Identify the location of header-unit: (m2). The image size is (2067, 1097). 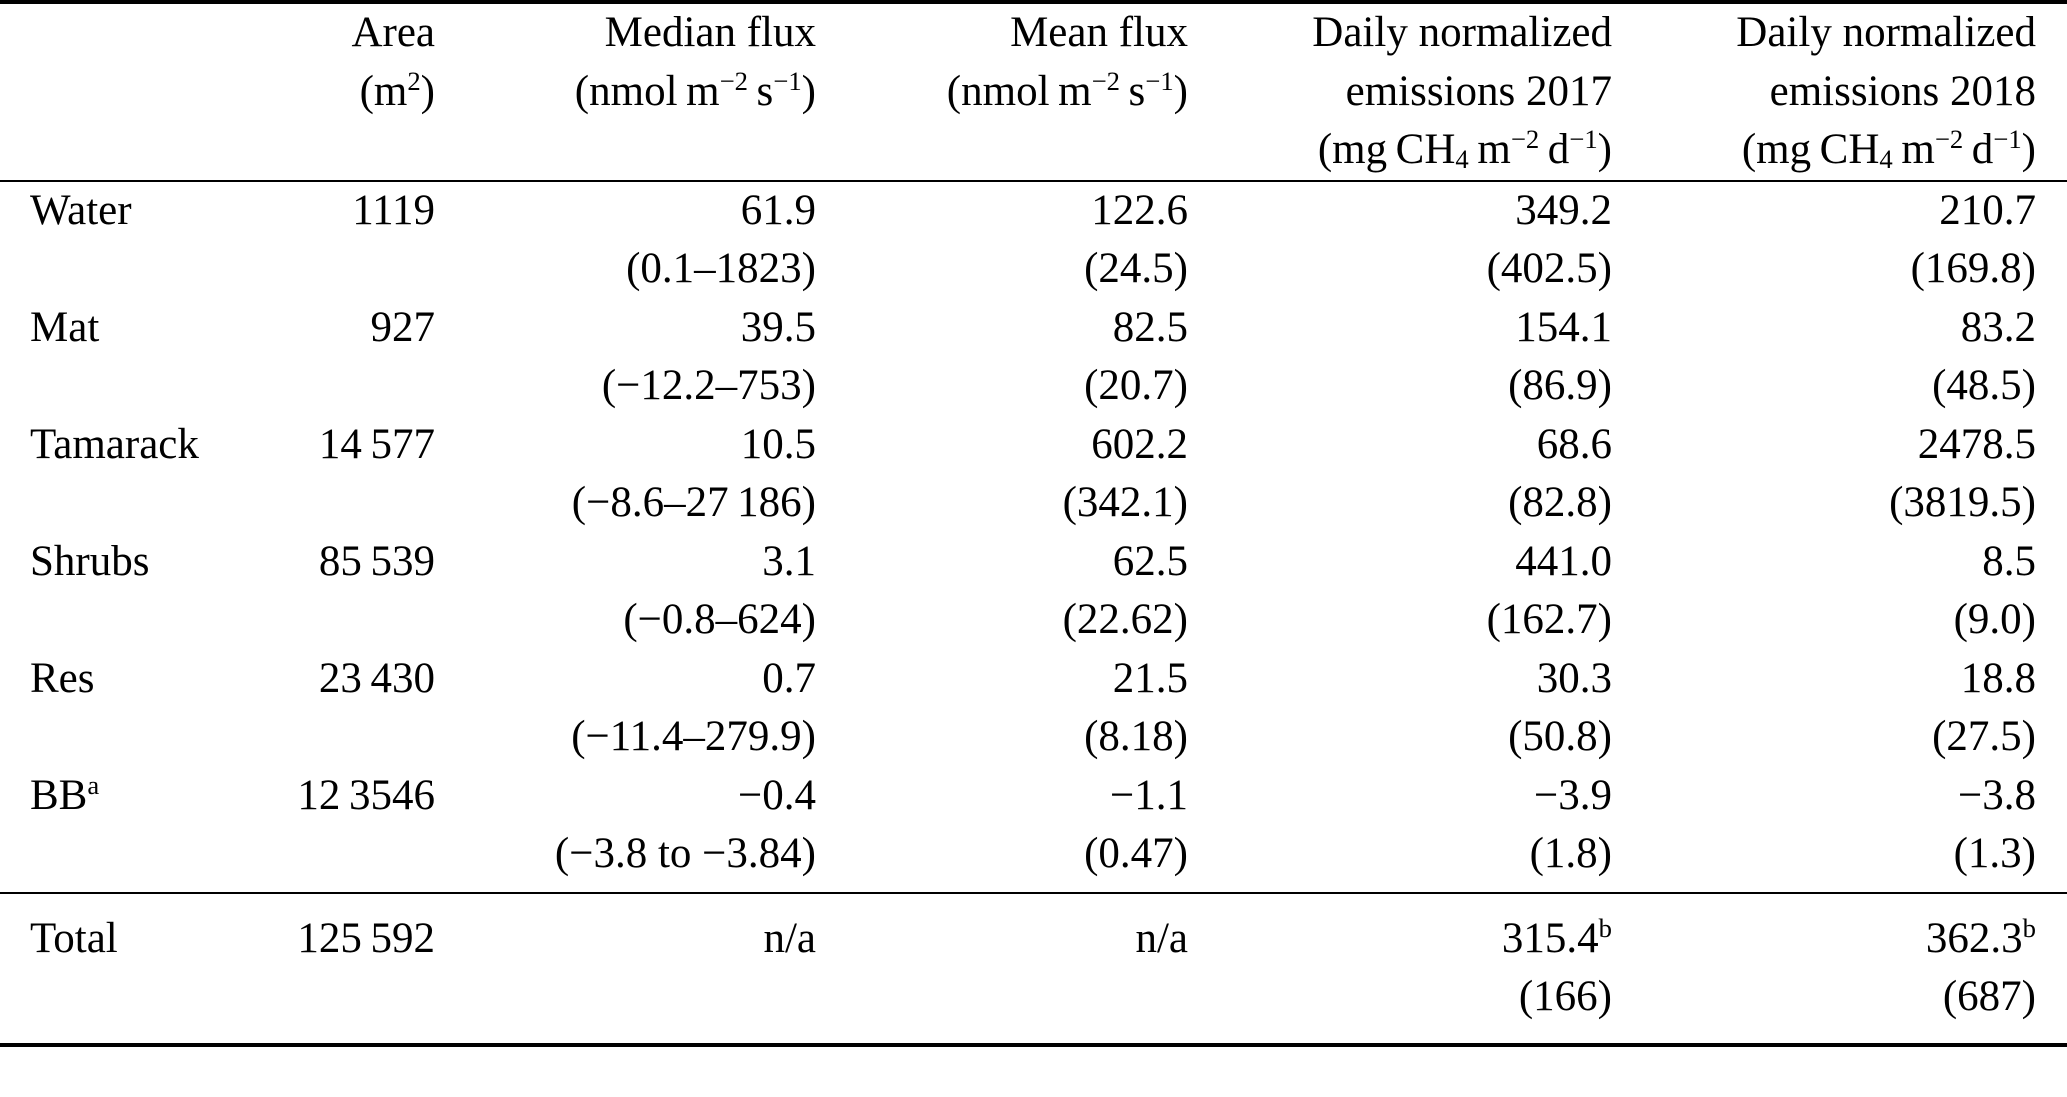
(397, 90).